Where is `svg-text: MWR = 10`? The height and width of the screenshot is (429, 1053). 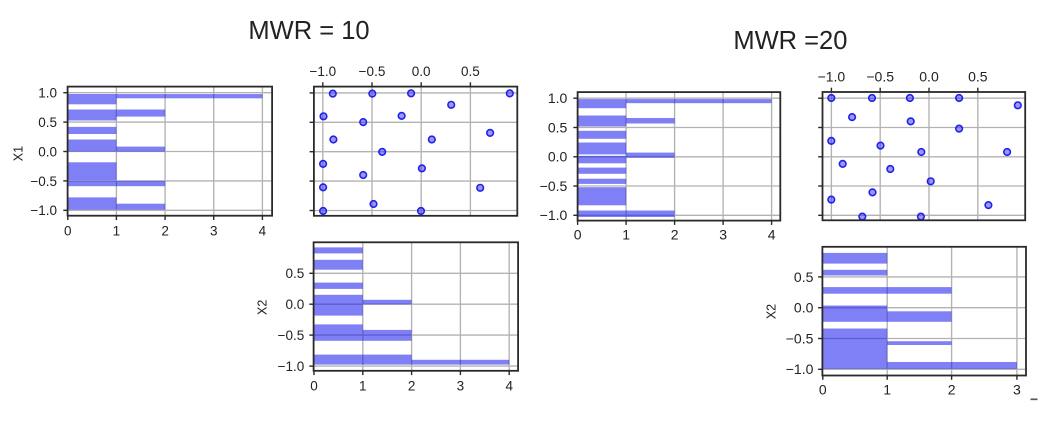 svg-text: MWR = 10 is located at coordinates (308, 31).